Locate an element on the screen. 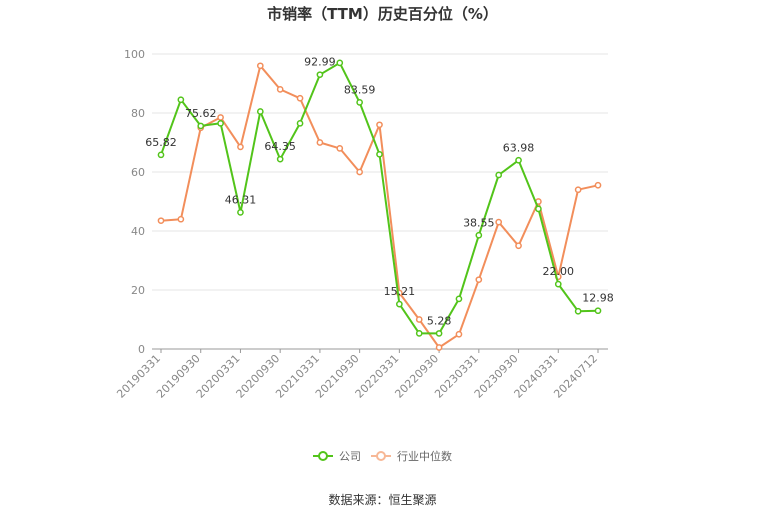  legend: 公司 行业中位数 is located at coordinates (382, 456).